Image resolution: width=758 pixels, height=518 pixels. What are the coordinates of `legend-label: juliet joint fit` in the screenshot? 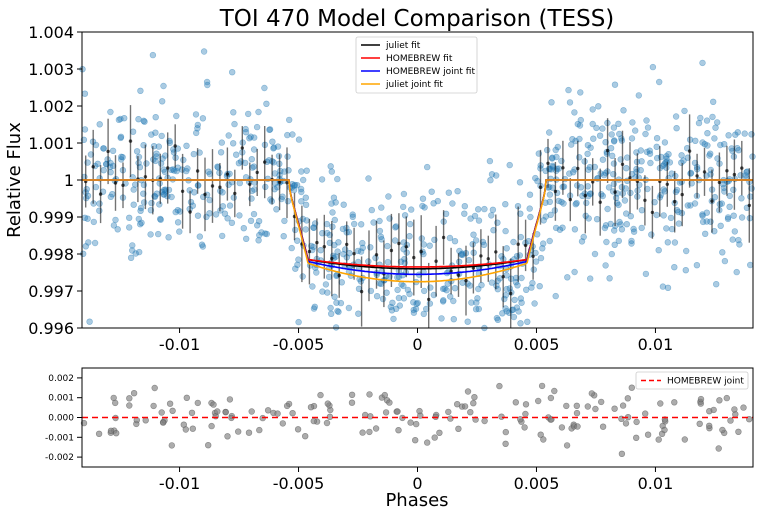 It's located at (414, 85).